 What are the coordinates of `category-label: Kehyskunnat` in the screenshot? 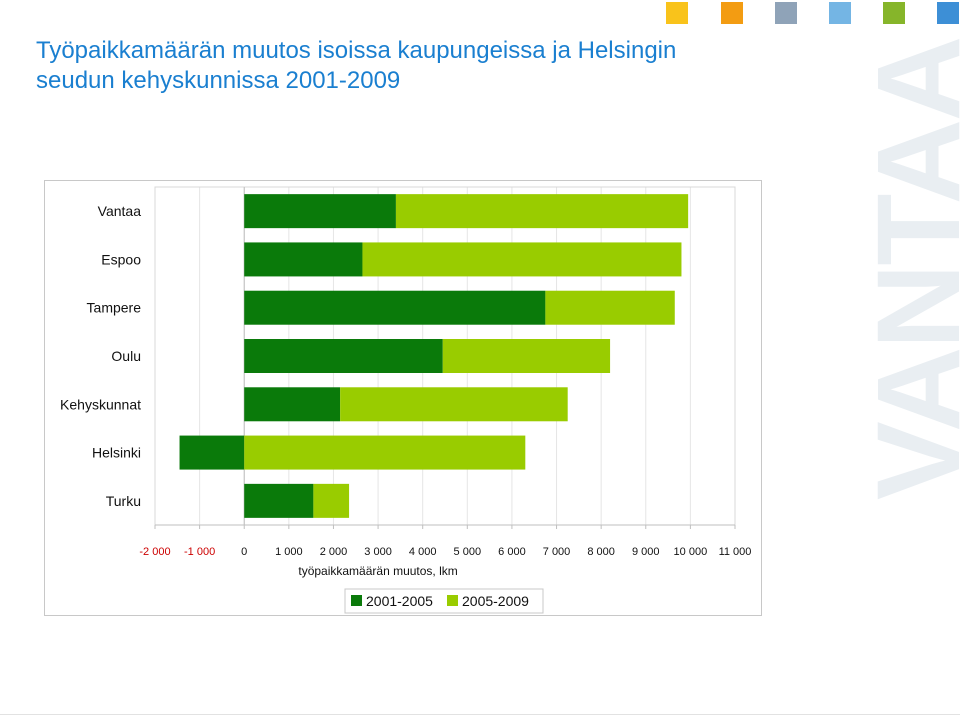 It's located at (100, 404).